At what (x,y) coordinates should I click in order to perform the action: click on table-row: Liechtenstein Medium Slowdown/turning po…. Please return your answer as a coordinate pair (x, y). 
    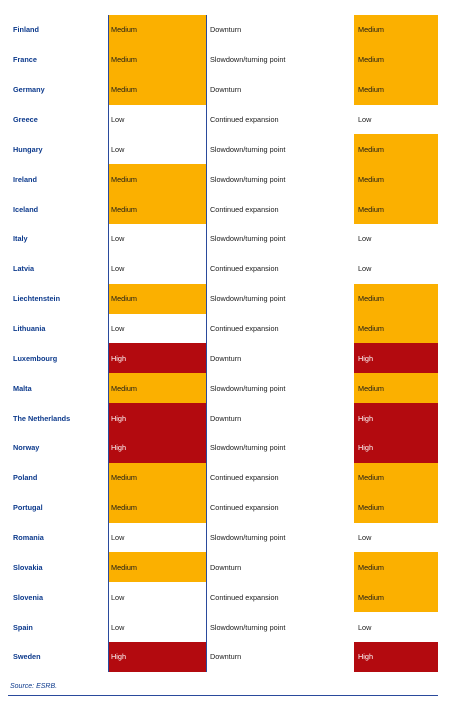
    Looking at the image, I should click on (230, 298).